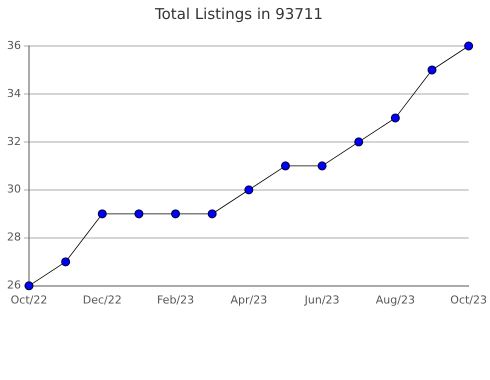 The width and height of the screenshot is (490, 380). What do you see at coordinates (13, 189) in the screenshot?
I see `y-tick-label: 30` at bounding box center [13, 189].